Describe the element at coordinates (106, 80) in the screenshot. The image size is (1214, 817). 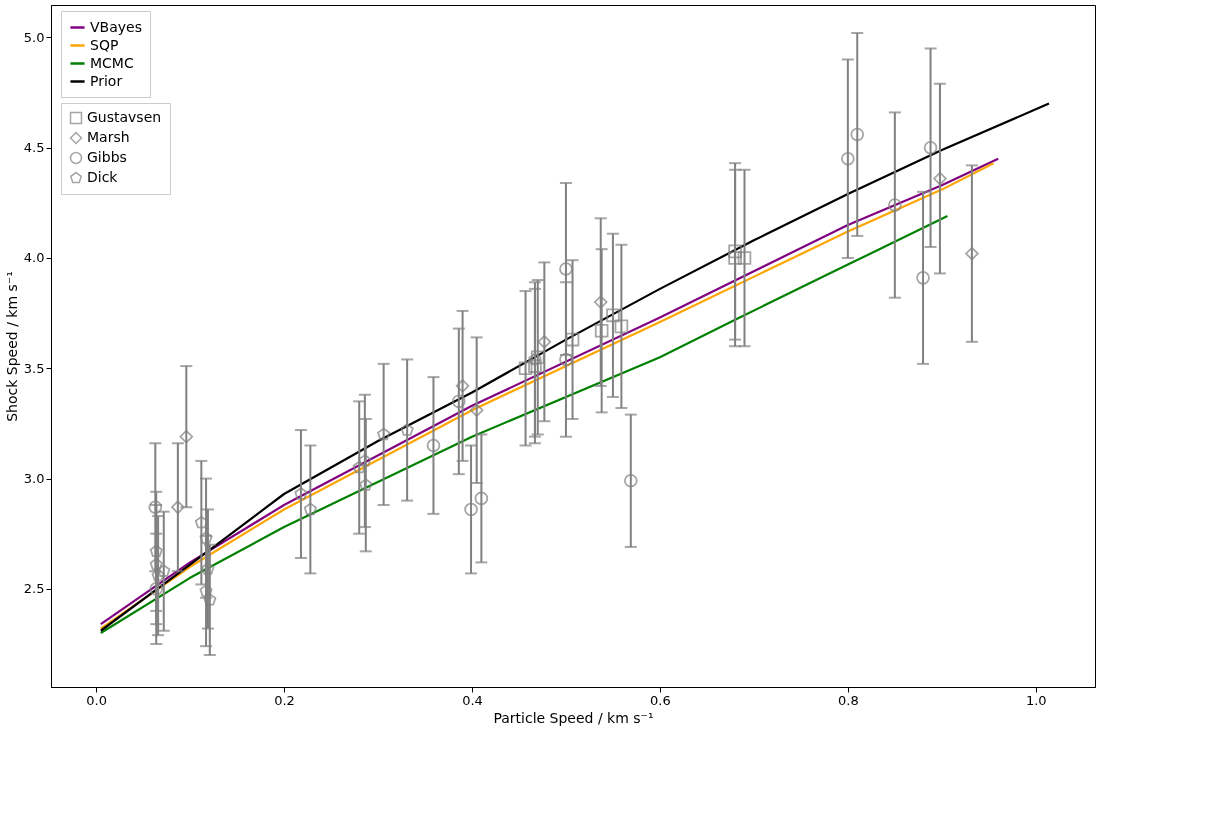
I see `legend-label: Prior` at that location.